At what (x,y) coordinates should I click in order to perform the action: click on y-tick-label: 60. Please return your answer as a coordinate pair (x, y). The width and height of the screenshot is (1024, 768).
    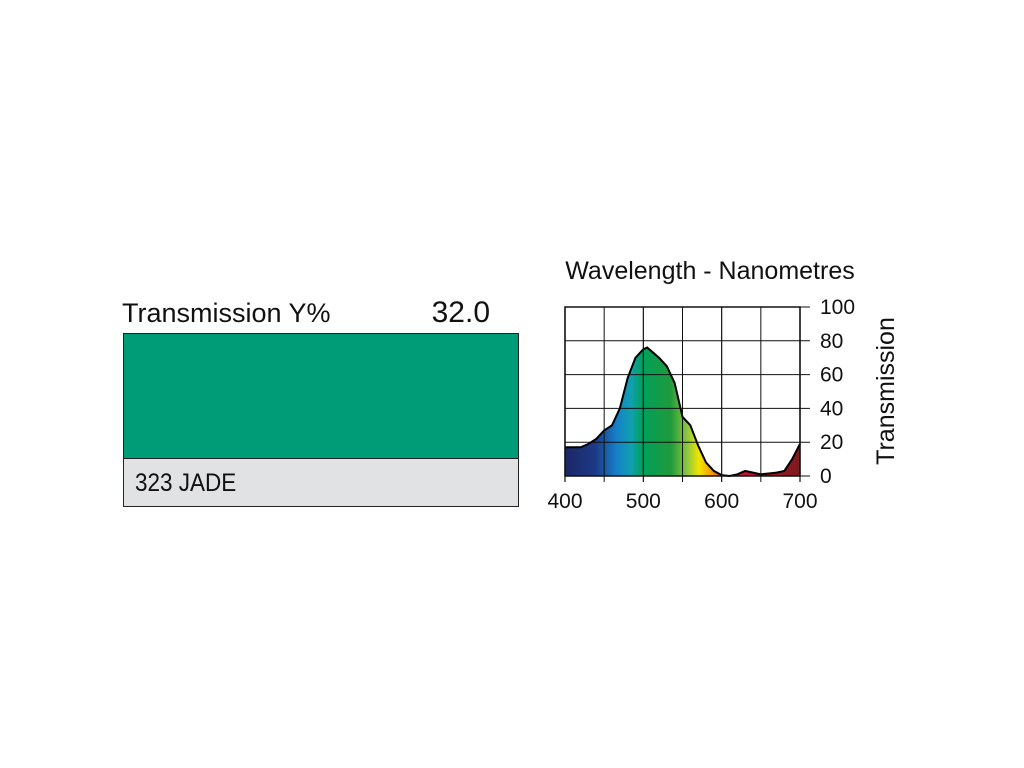
    Looking at the image, I should click on (831, 375).